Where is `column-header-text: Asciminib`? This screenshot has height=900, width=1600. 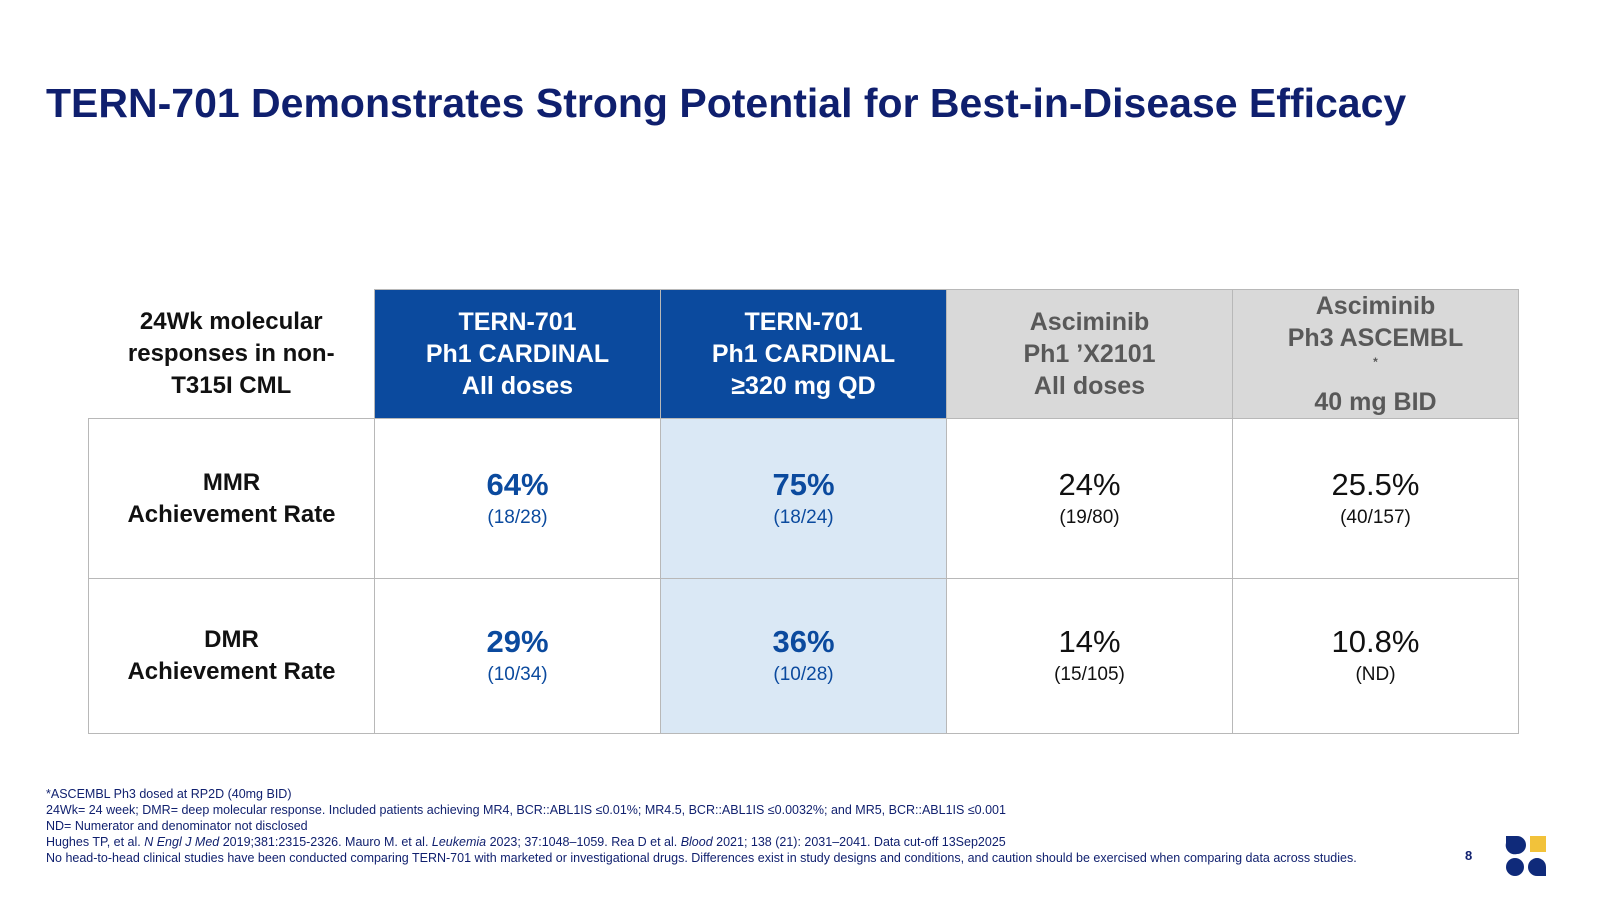
column-header-text: Asciminib is located at coordinates (1375, 306).